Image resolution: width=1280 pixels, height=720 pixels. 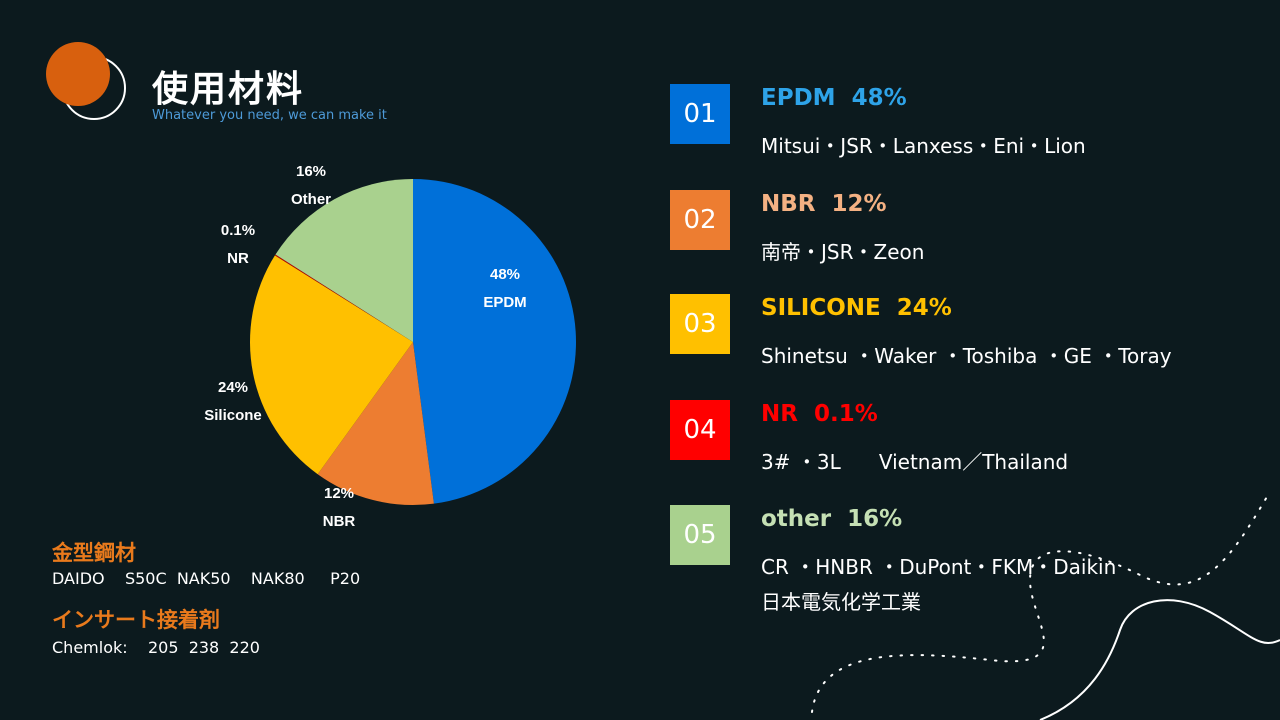 What do you see at coordinates (700, 114) in the screenshot?
I see `material-number-badge: 01` at bounding box center [700, 114].